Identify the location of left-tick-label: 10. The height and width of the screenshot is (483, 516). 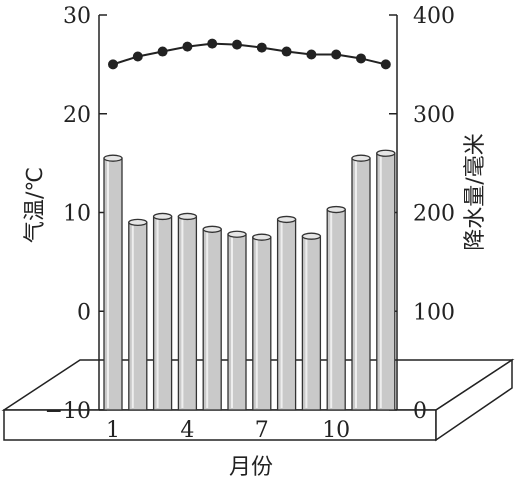
(77, 214).